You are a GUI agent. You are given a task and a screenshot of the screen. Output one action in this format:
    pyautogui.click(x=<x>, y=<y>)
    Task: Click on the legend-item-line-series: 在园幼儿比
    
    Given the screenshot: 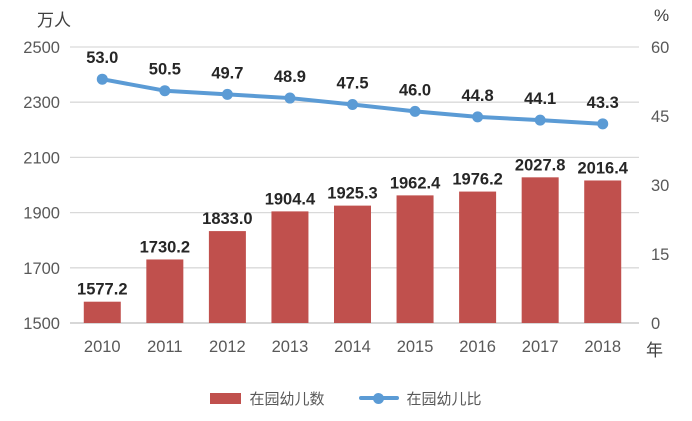 What is the action you would take?
    pyautogui.click(x=420, y=398)
    